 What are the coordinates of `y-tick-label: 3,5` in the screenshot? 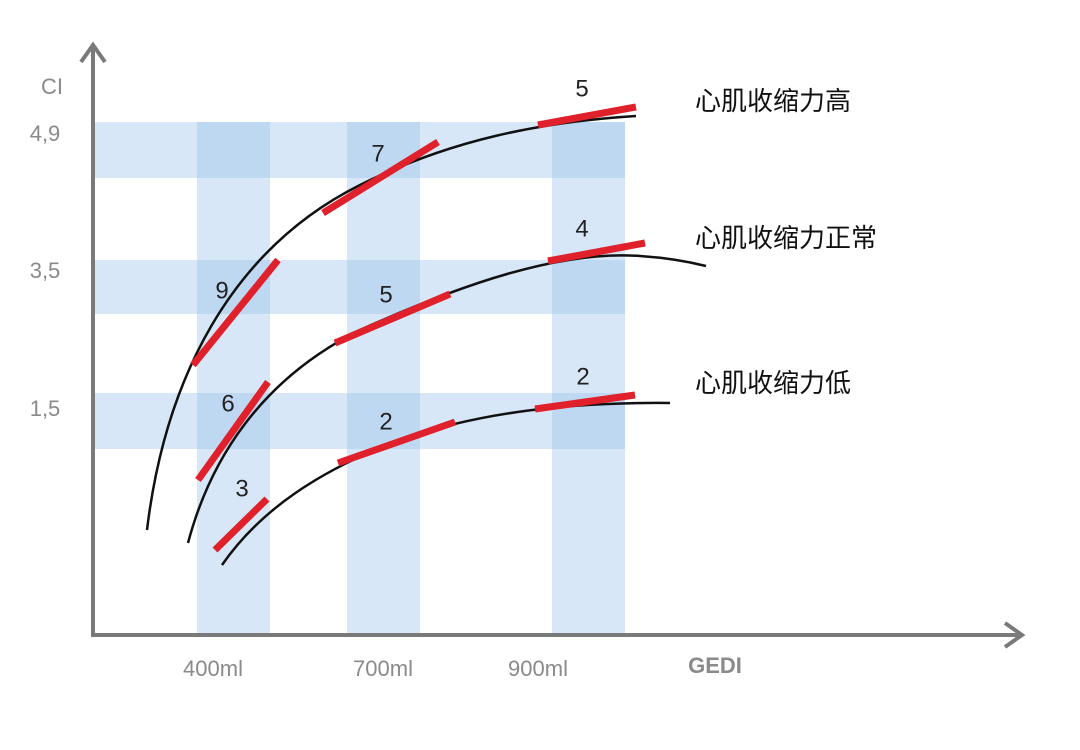 It's located at (45, 270).